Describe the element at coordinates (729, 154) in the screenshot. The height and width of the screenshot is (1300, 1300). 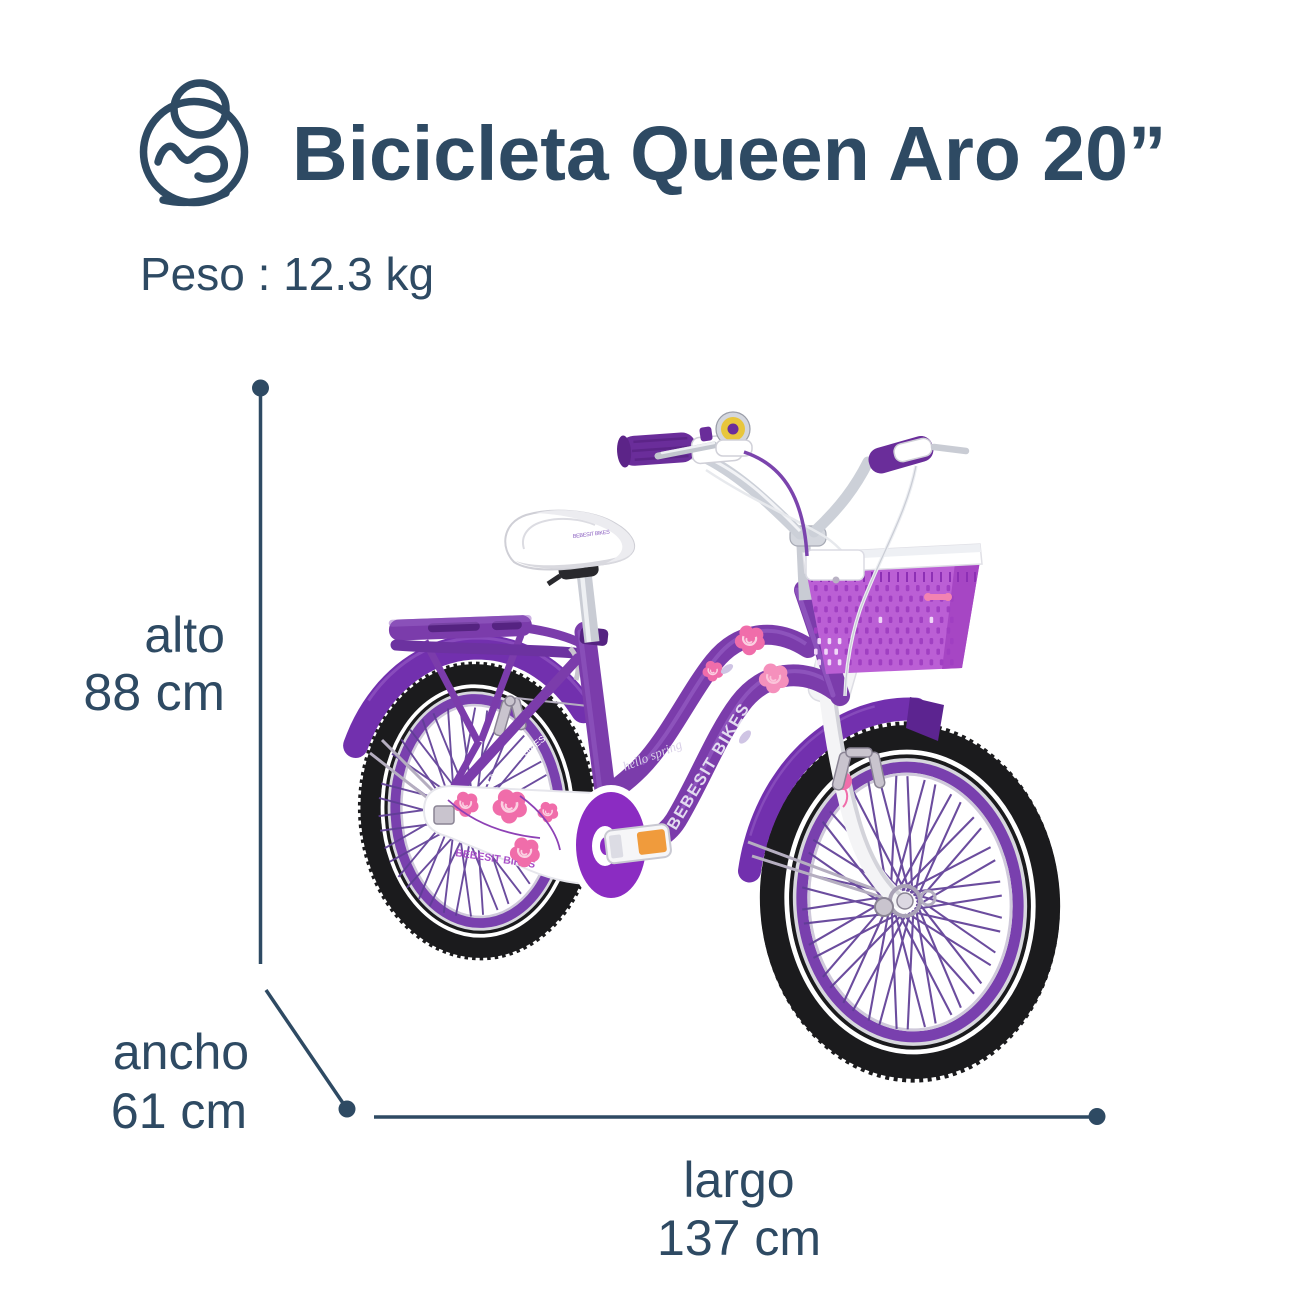
I see `svg-text: Bicicleta Queen Aro 20”` at that location.